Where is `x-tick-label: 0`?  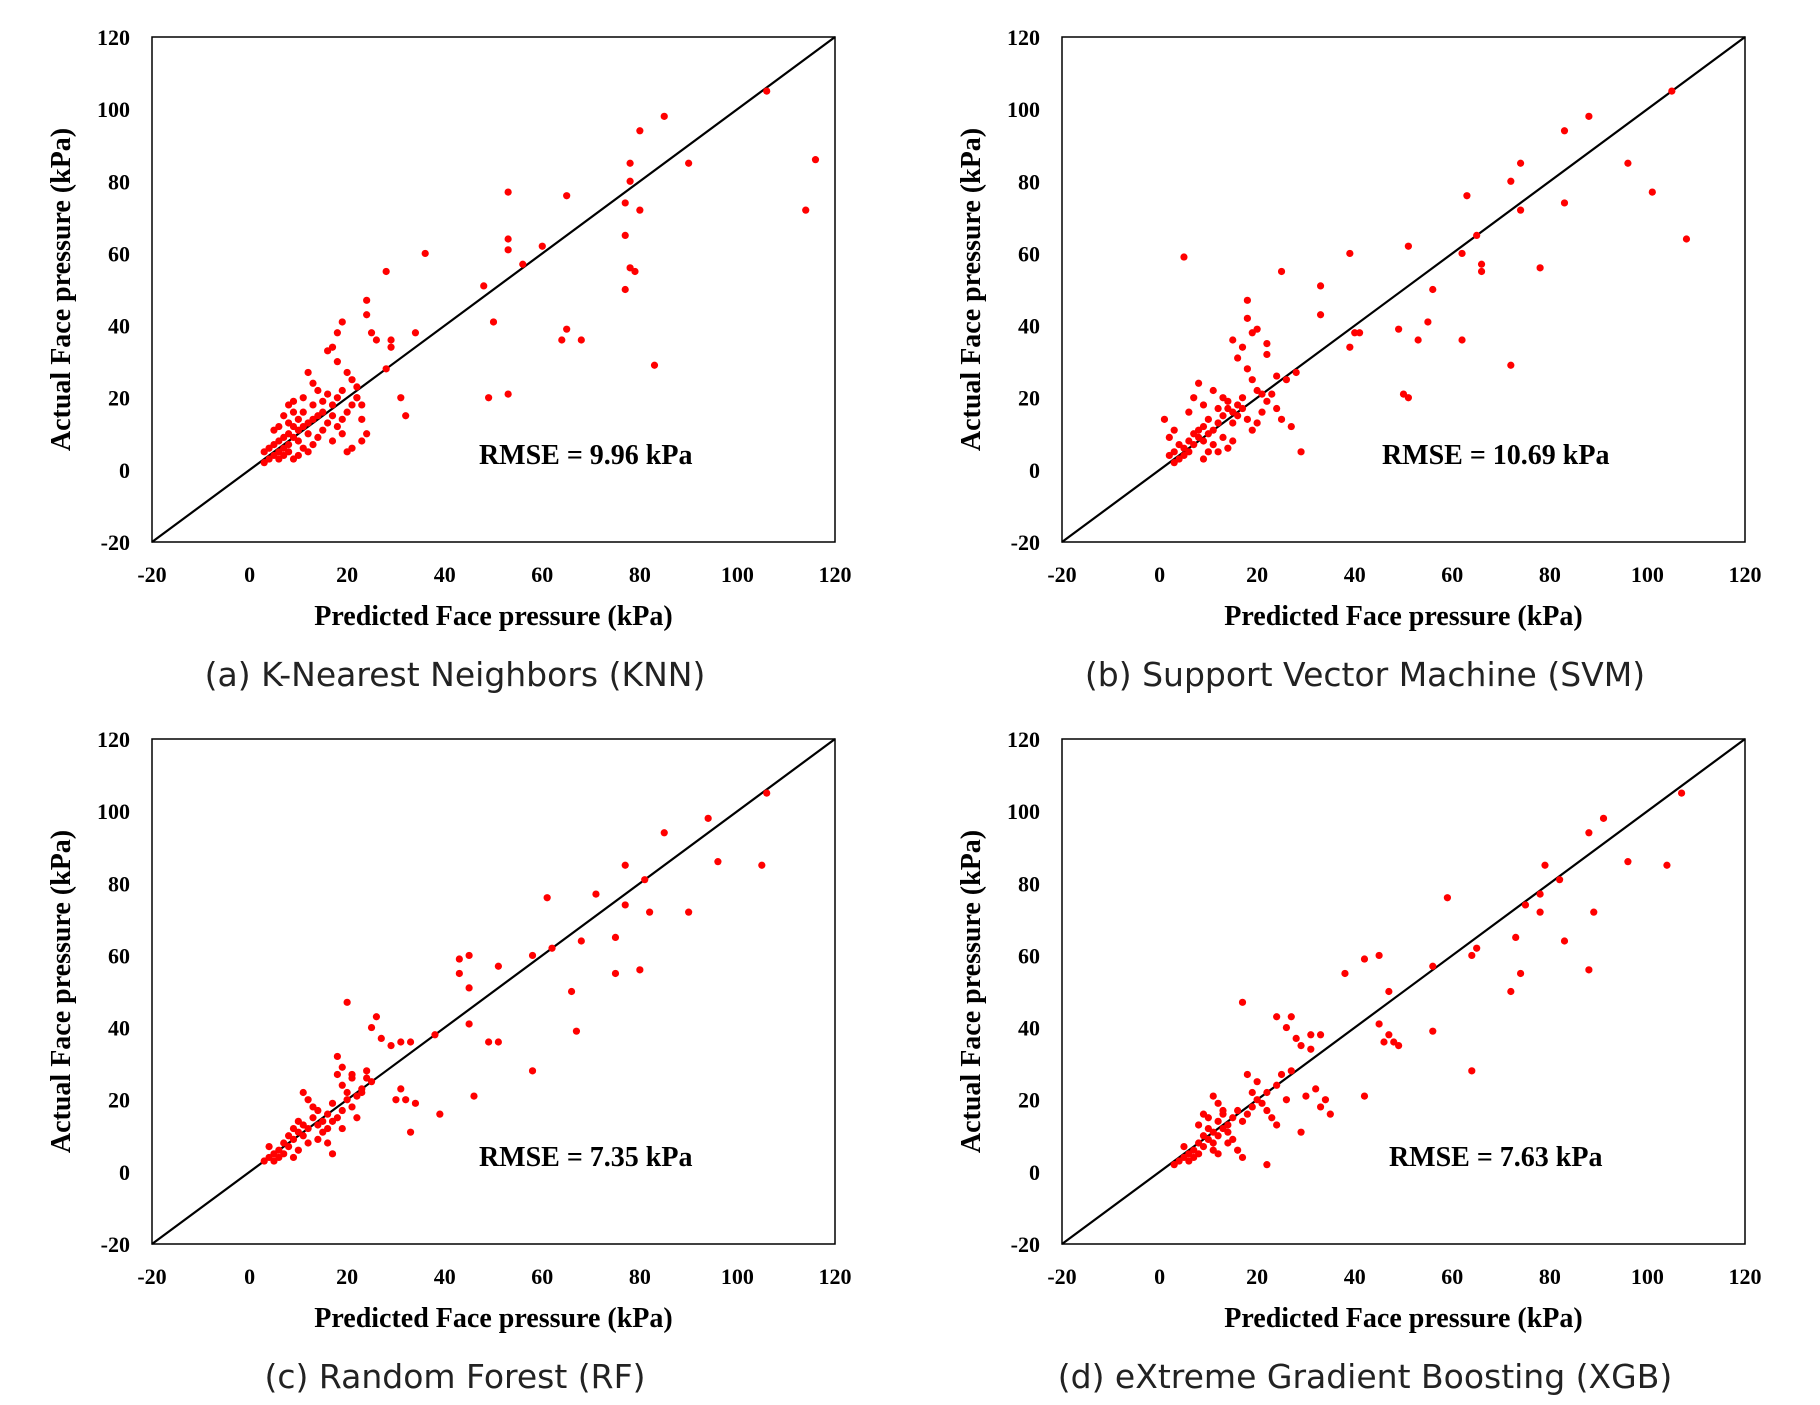 x-tick-label: 0 is located at coordinates (249, 574).